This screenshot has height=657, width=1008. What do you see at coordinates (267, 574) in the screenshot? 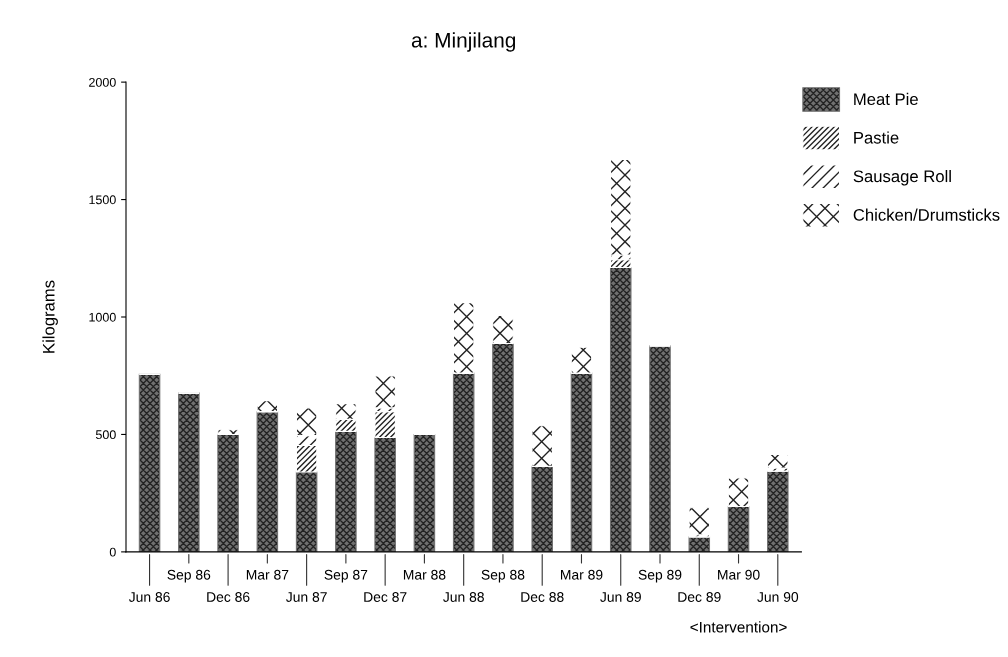
I see `x-tick-label: Mar 87` at bounding box center [267, 574].